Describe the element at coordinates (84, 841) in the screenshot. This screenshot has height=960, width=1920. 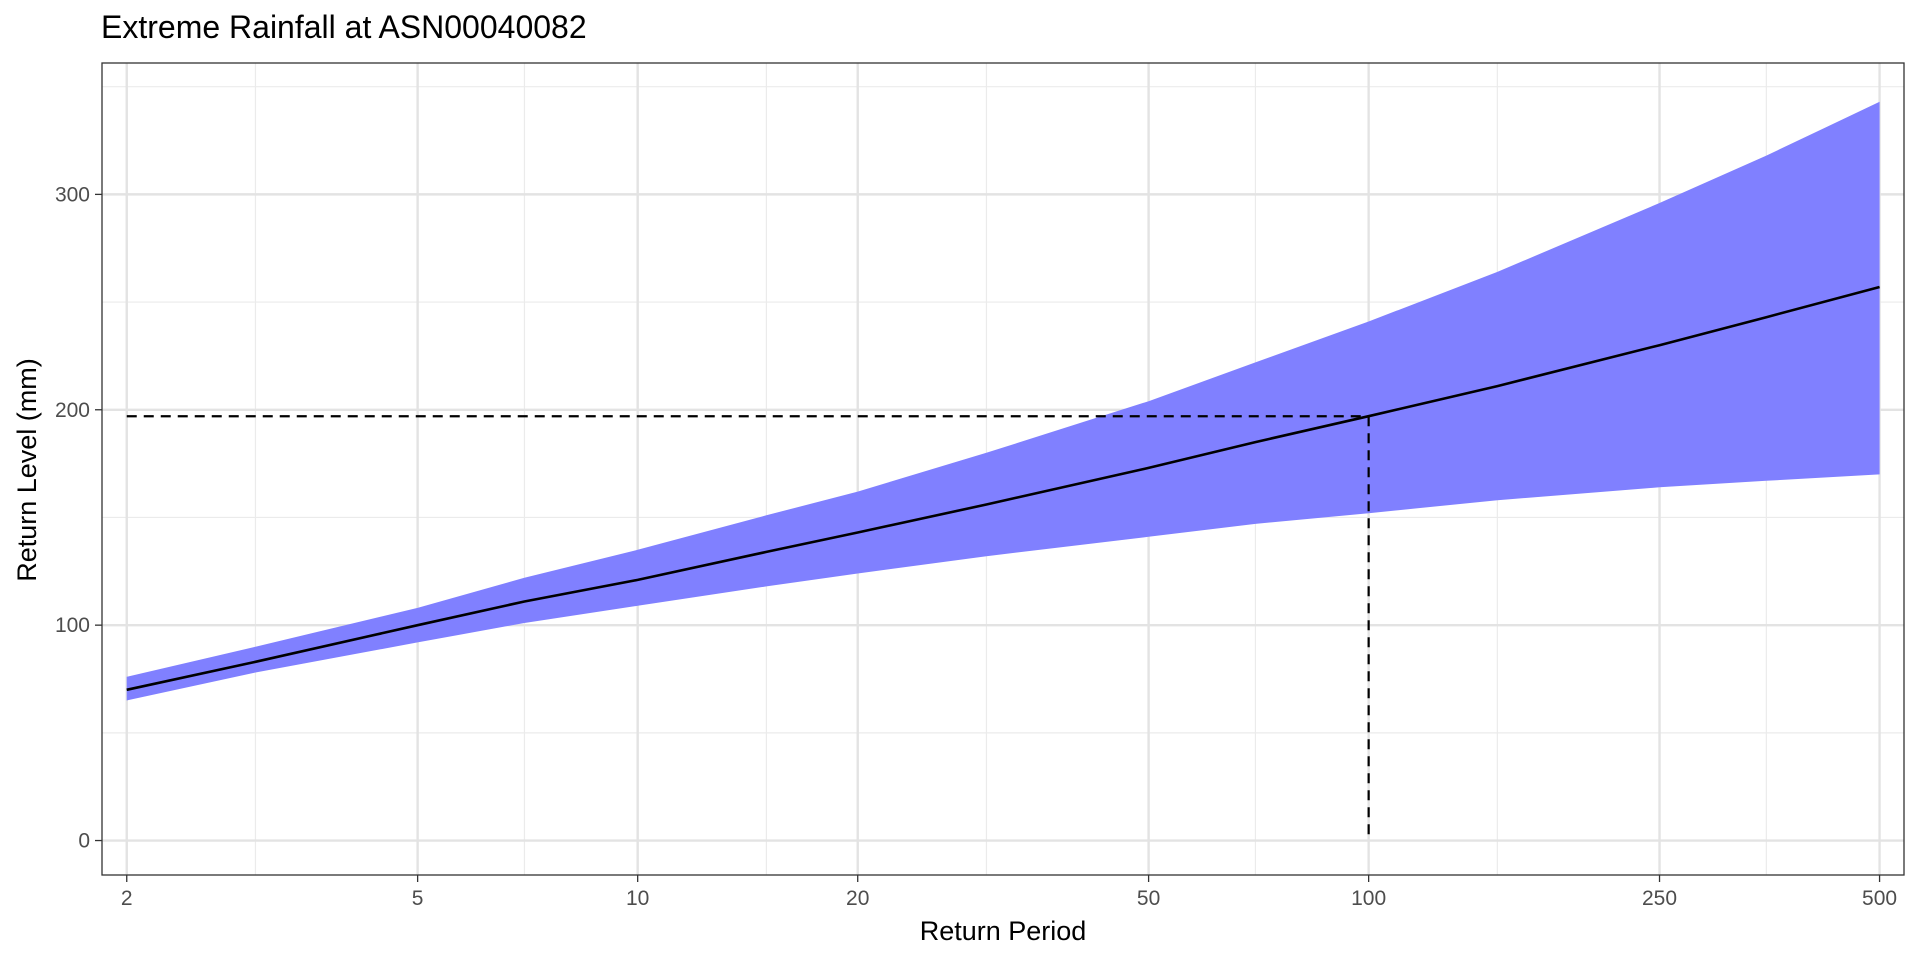
I see `y-tick-label: 0` at that location.